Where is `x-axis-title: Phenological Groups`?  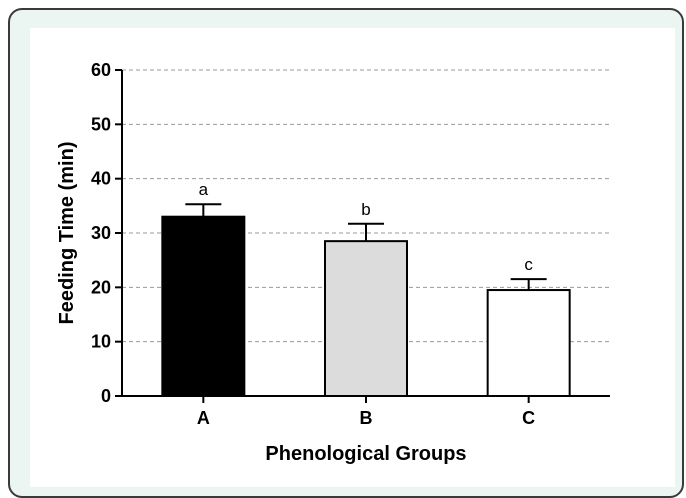 x-axis-title: Phenological Groups is located at coordinates (365, 454).